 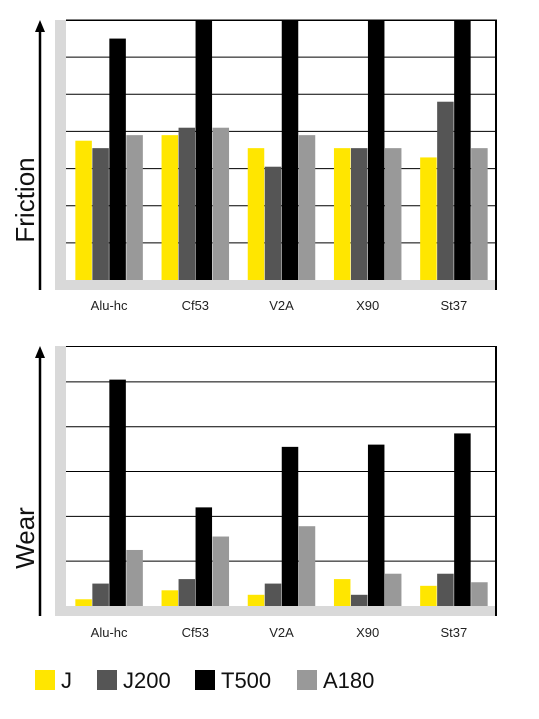 I want to click on legend-label-a180: A180, so click(x=348, y=680).